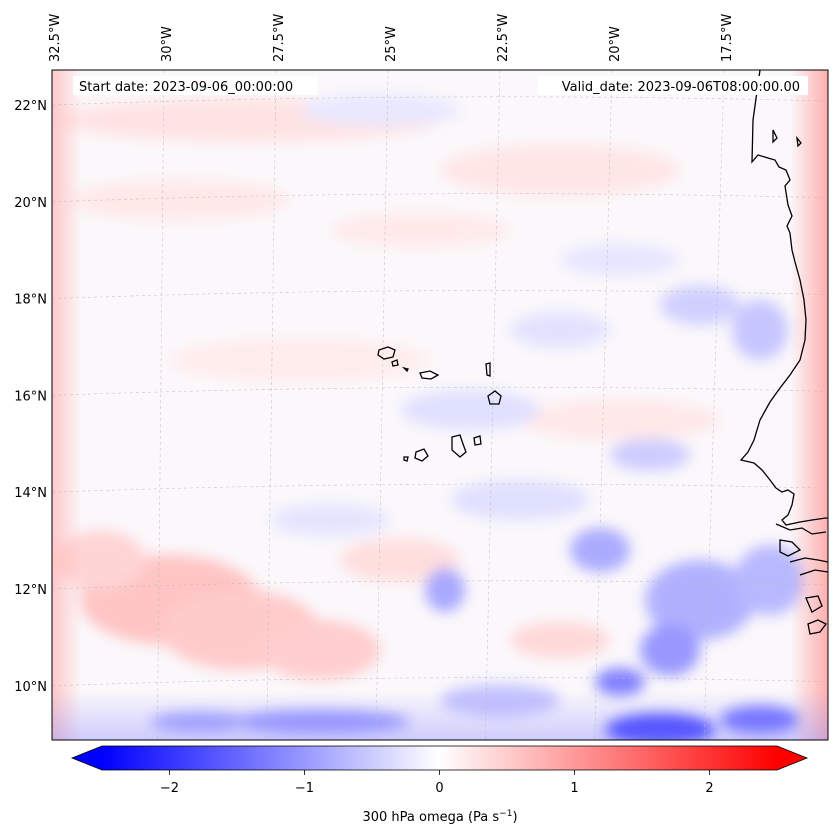  What do you see at coordinates (279, 38) in the screenshot?
I see `lon-tick-label: 27.5°W` at bounding box center [279, 38].